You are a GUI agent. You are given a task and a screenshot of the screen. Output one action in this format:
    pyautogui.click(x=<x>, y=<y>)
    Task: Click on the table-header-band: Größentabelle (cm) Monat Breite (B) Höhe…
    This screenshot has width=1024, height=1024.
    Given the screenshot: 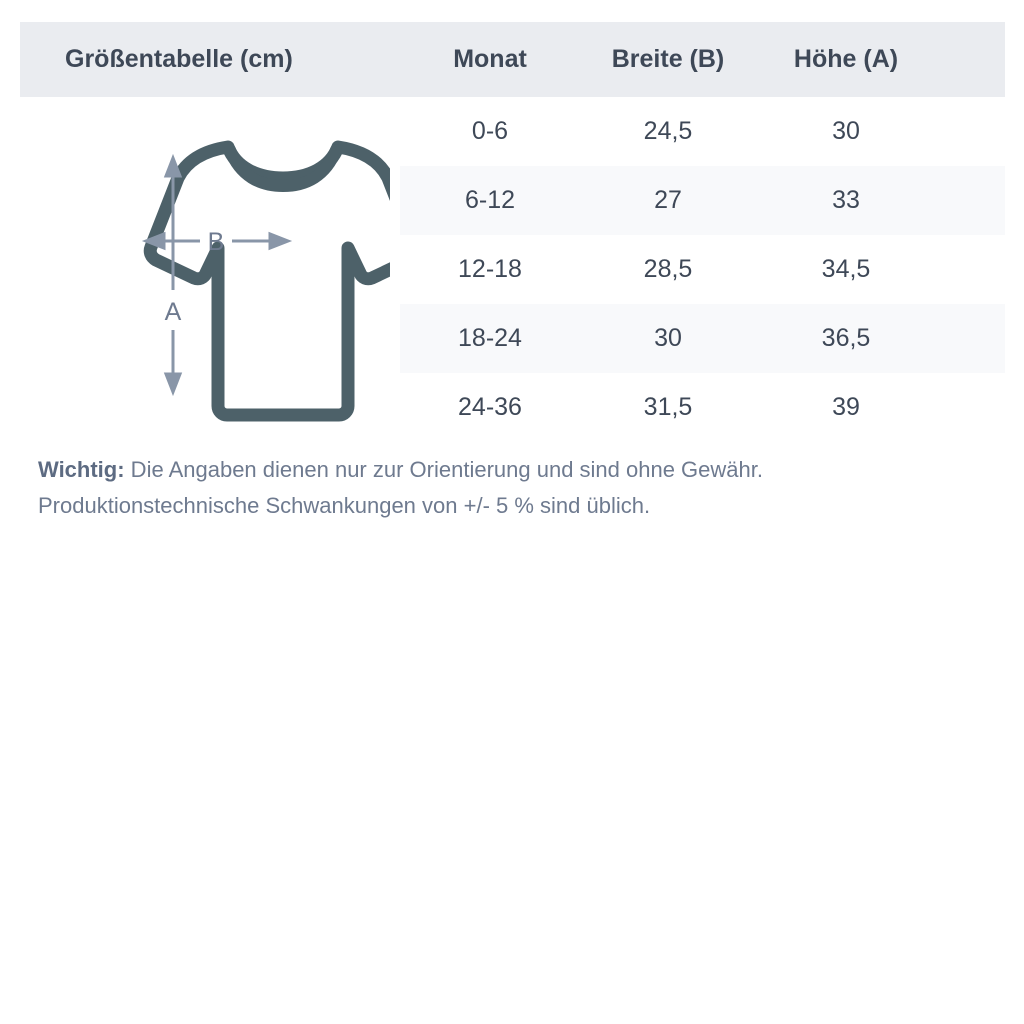 What is the action you would take?
    pyautogui.click(x=512, y=59)
    